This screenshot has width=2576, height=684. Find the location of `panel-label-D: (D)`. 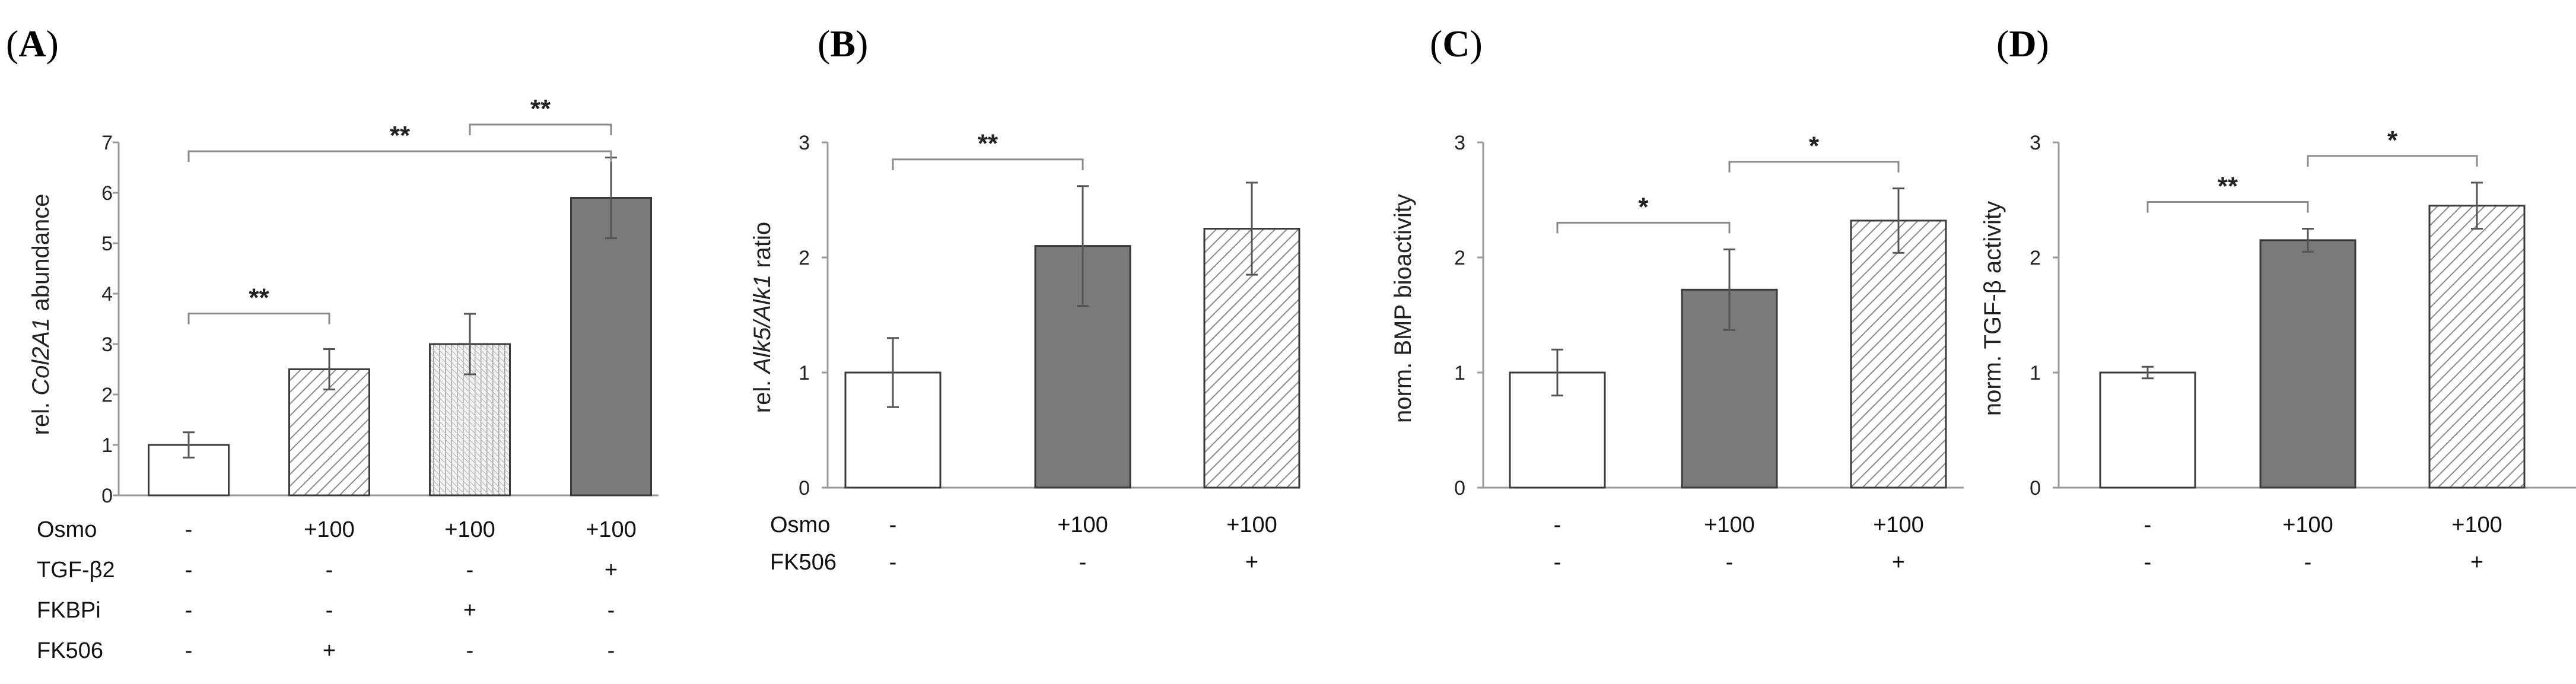

panel-label-D: (D) is located at coordinates (2022, 44).